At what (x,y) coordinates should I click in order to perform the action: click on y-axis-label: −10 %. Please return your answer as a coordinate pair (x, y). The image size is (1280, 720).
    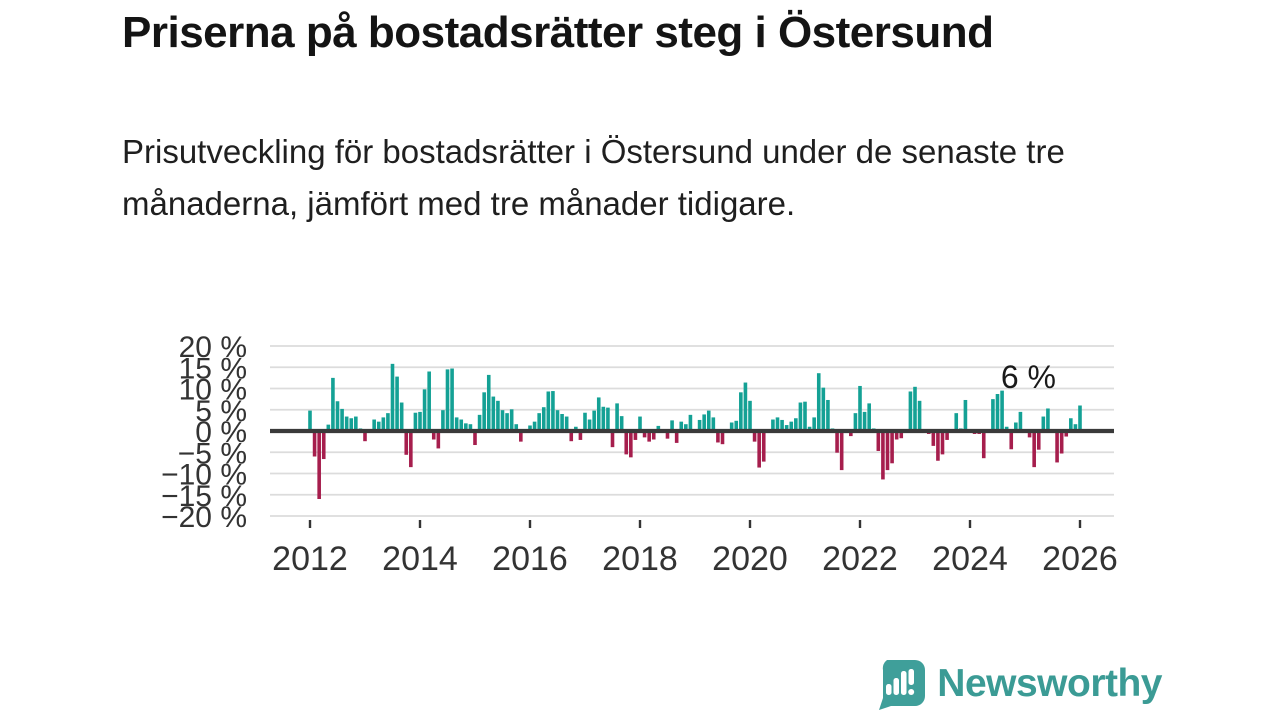
    Looking at the image, I should click on (204, 475).